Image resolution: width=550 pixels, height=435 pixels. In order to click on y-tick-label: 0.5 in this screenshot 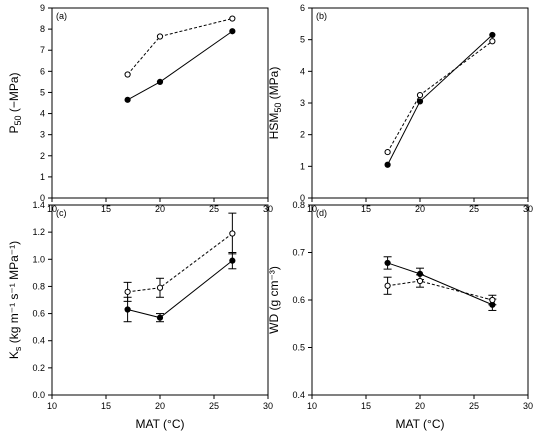, I will do `click(298, 348)`.